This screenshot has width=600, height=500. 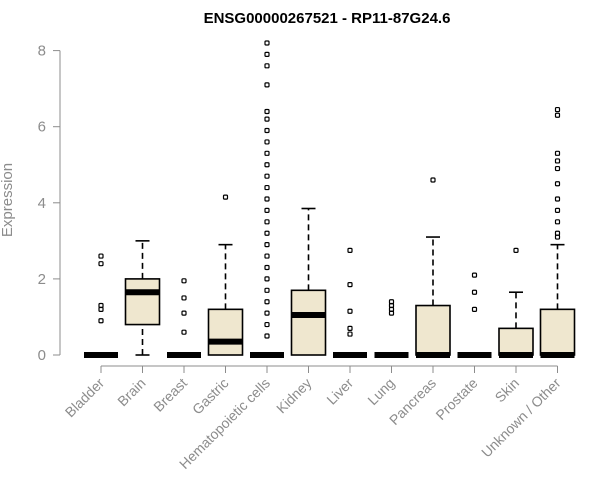 What do you see at coordinates (42, 127) in the screenshot?
I see `y-tick-label: 6` at bounding box center [42, 127].